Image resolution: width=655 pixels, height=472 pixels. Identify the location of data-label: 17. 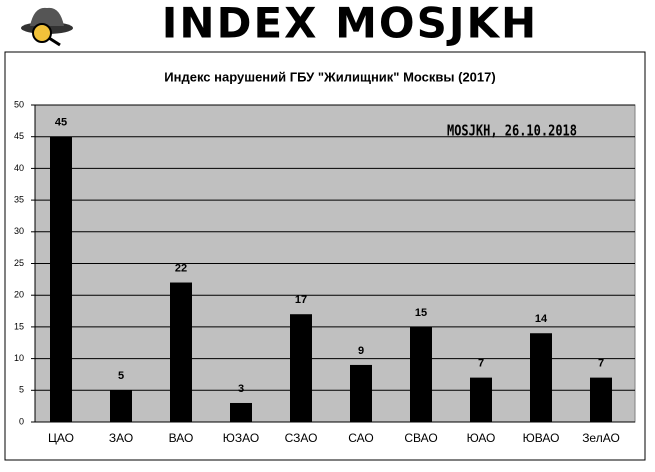
(301, 300).